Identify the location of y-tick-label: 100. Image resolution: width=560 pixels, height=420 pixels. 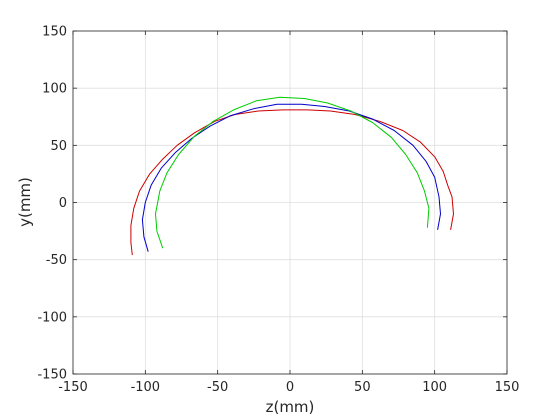
(54, 89).